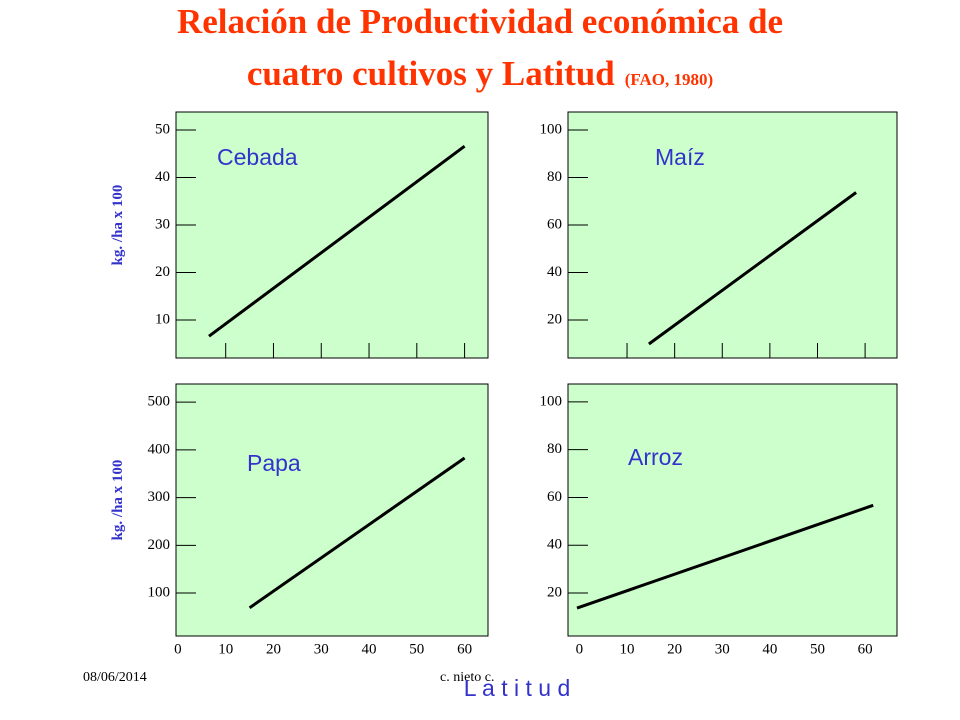 The width and height of the screenshot is (960, 720). What do you see at coordinates (162, 224) in the screenshot?
I see `y-tick-label: 30` at bounding box center [162, 224].